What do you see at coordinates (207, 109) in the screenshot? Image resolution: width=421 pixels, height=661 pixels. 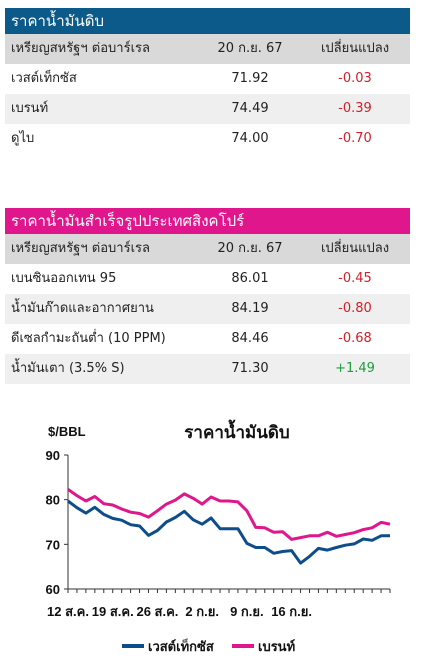 I see `table-row: เบรนท์ 74.49 -0.39` at bounding box center [207, 109].